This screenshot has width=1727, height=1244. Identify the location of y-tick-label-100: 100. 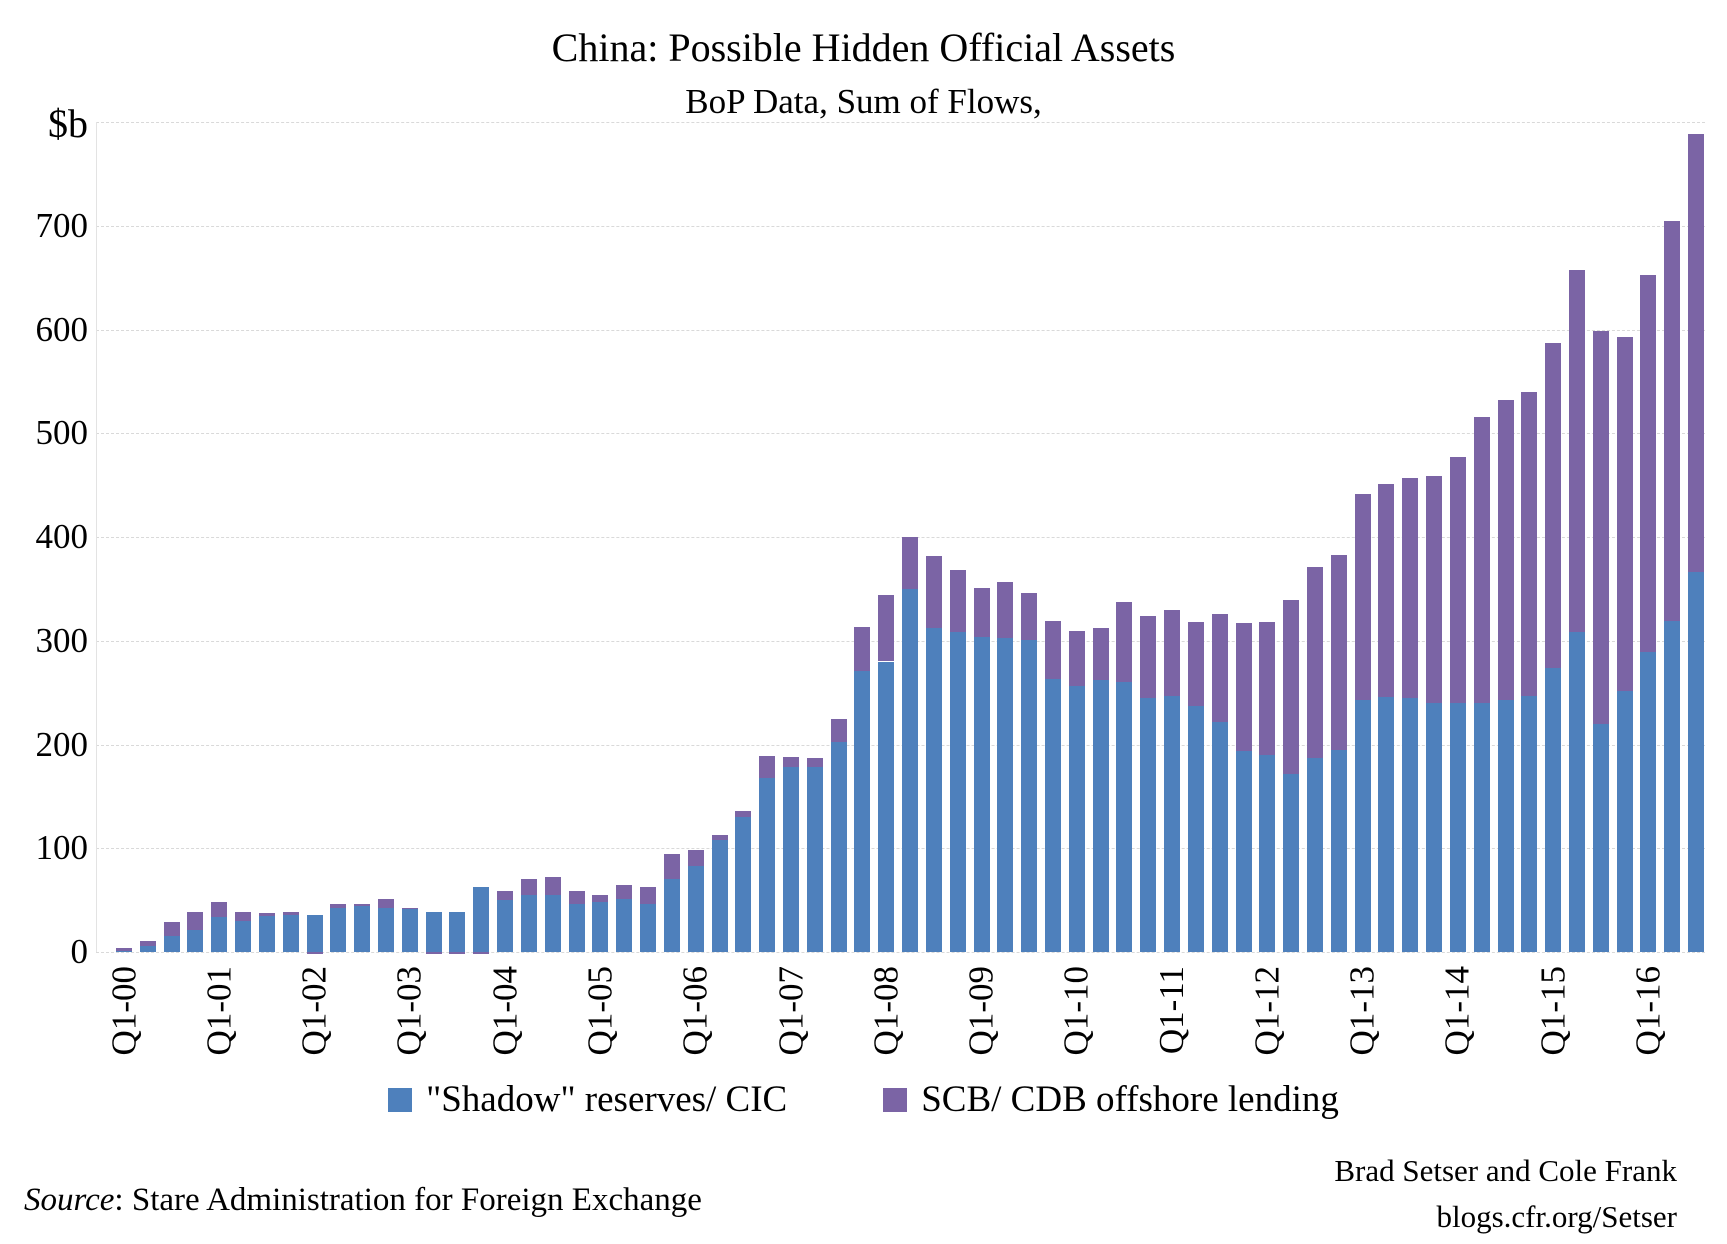
(62, 848).